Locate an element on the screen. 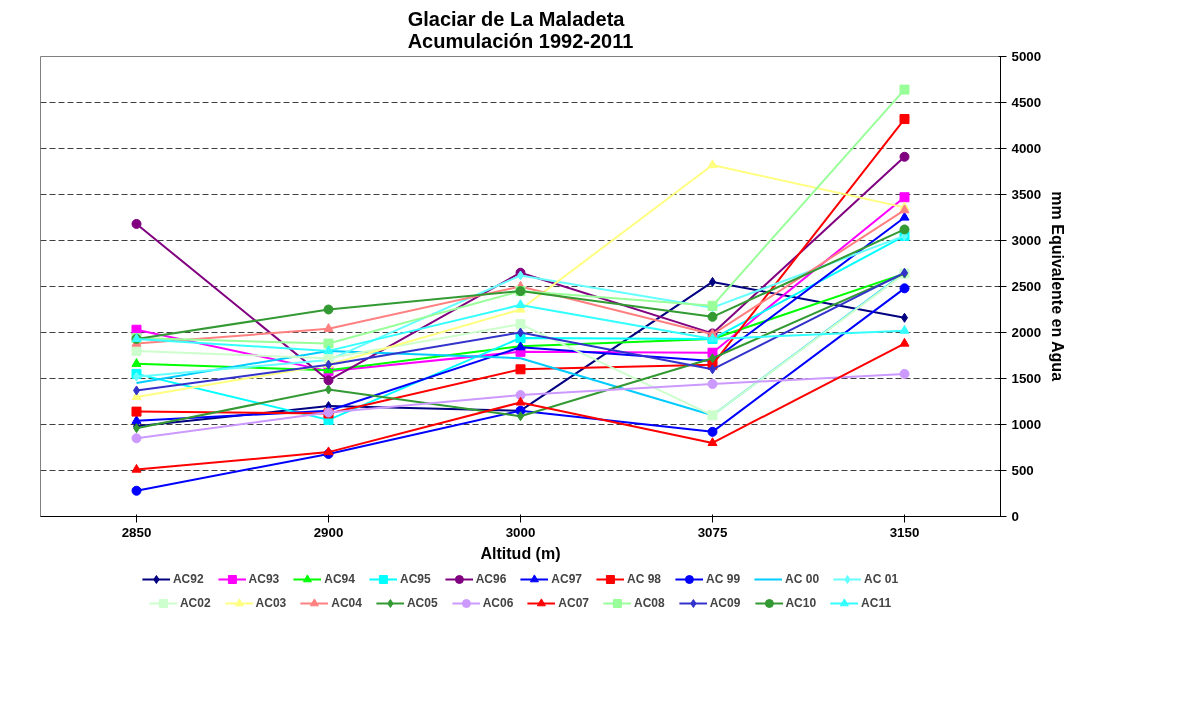 Image resolution: width=1181 pixels, height=722 pixels. legend-label: AC09 is located at coordinates (725, 603).